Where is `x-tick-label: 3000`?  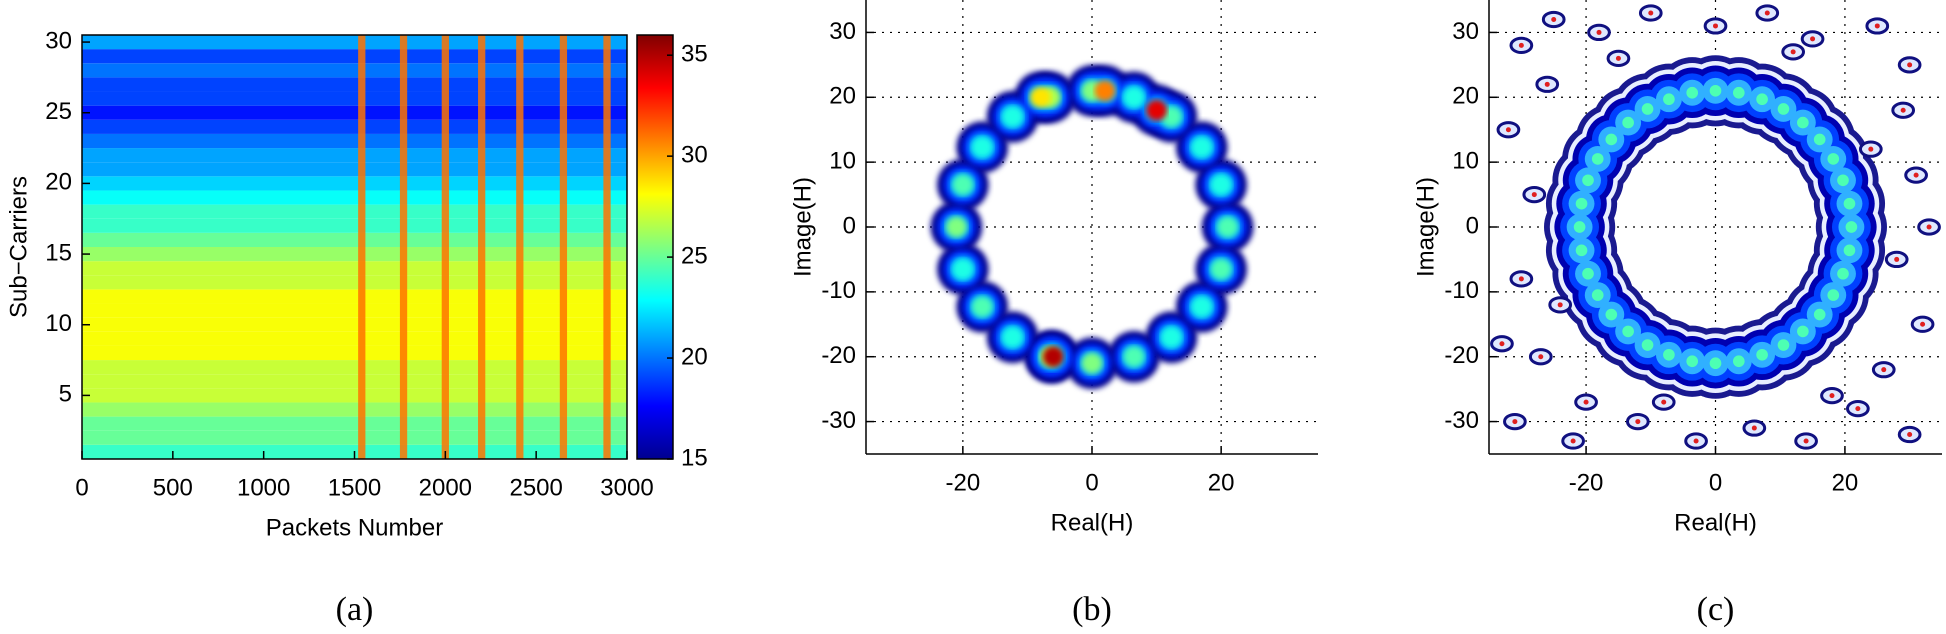 x-tick-label: 3000 is located at coordinates (626, 487).